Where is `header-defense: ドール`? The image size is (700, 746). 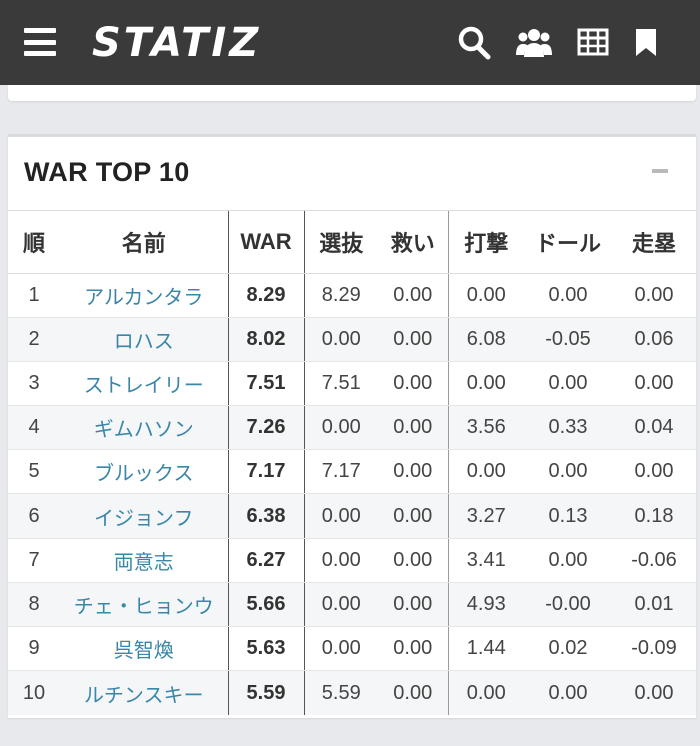
header-defense: ドール is located at coordinates (568, 242).